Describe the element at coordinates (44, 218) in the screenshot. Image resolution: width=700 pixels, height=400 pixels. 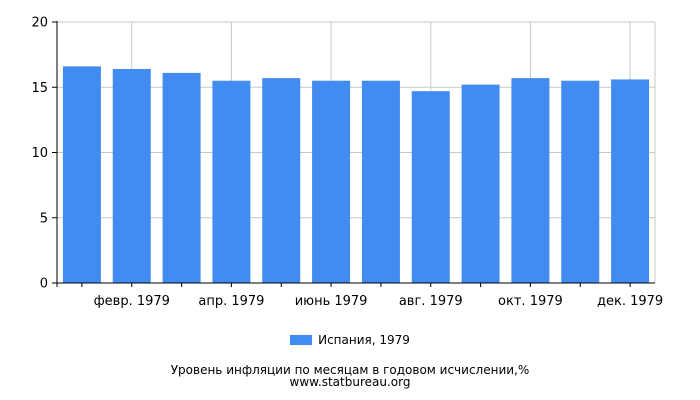
I see `y-tick-label: 5` at that location.